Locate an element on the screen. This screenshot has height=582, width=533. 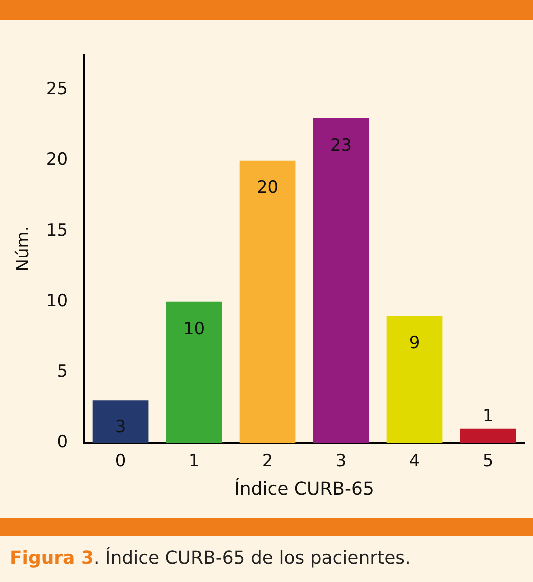
data-label: 10 is located at coordinates (194, 329).